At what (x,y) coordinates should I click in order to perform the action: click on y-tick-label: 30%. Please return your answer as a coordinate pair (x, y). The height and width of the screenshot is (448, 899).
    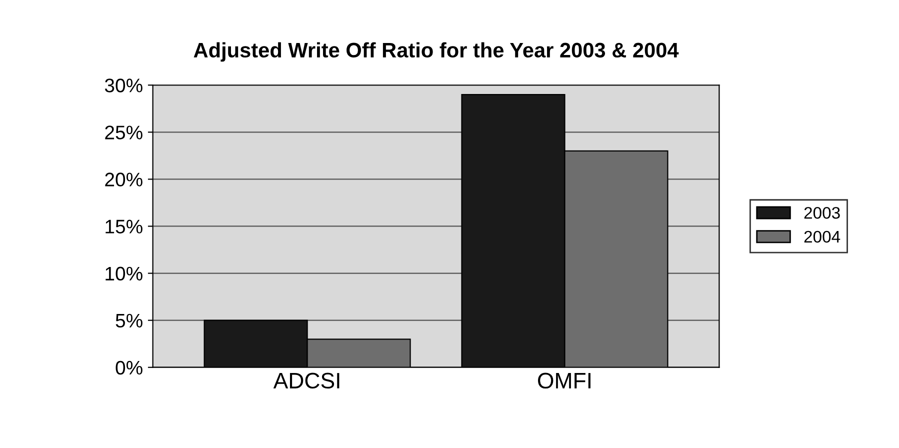
    Looking at the image, I should click on (123, 85).